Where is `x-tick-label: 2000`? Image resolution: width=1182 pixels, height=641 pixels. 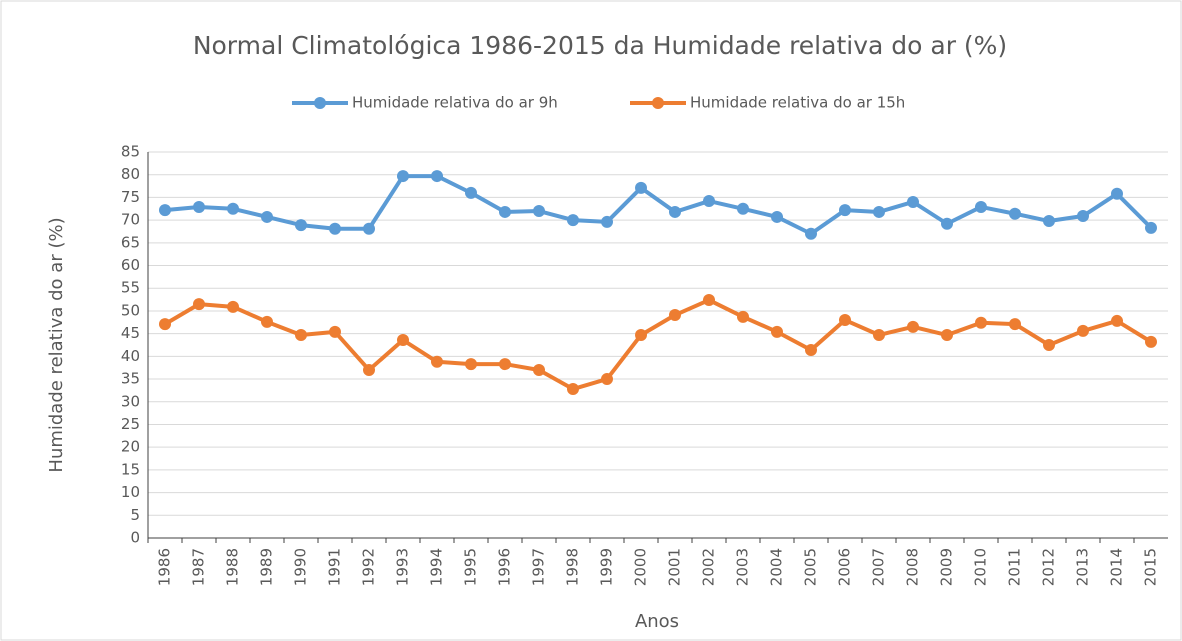
x-tick-label: 2000 is located at coordinates (641, 567).